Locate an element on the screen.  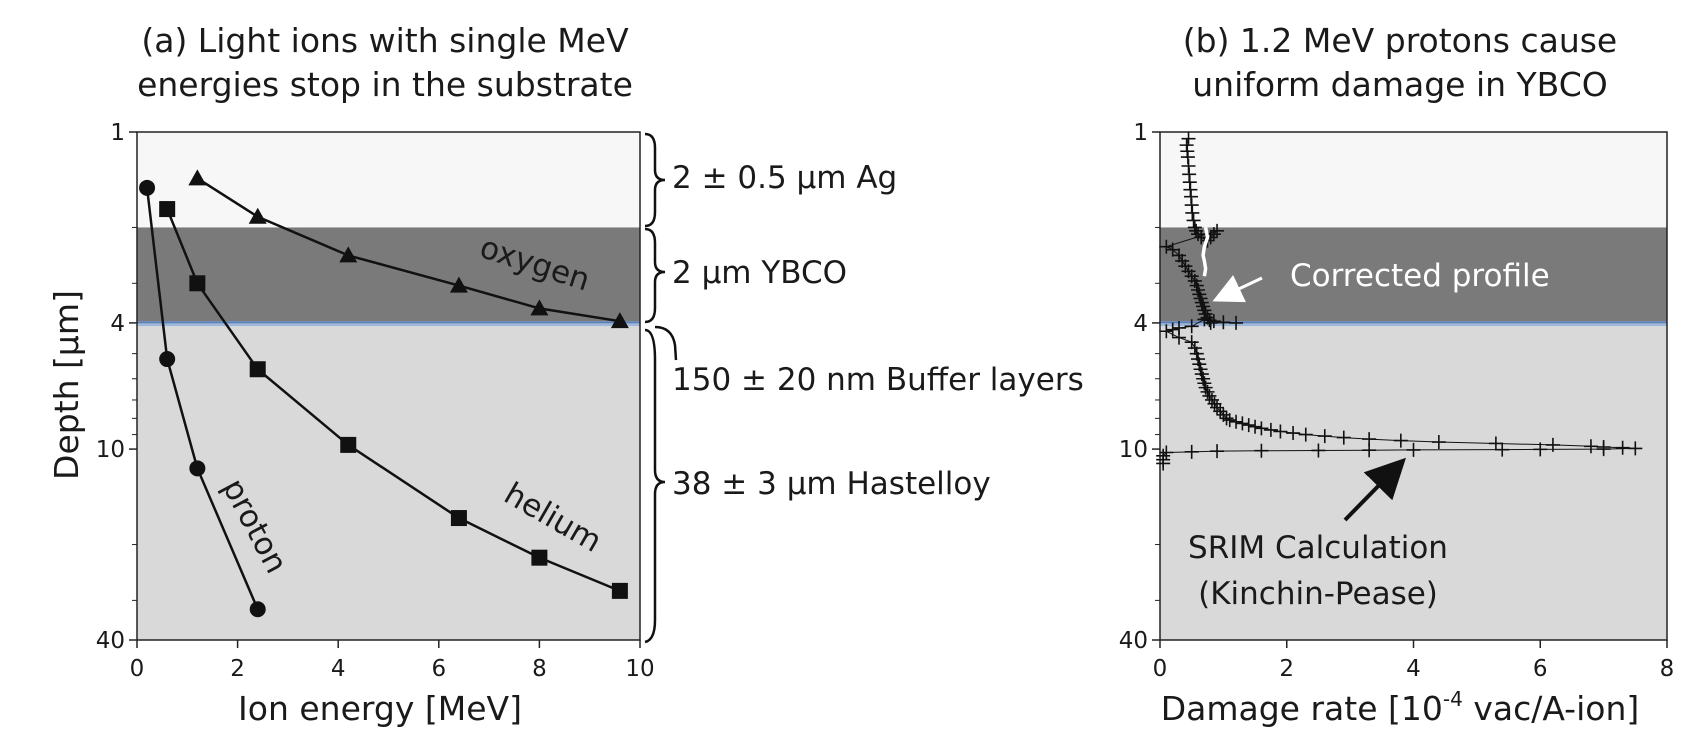
pa-layer-buffer is located at coordinates (388, 324).